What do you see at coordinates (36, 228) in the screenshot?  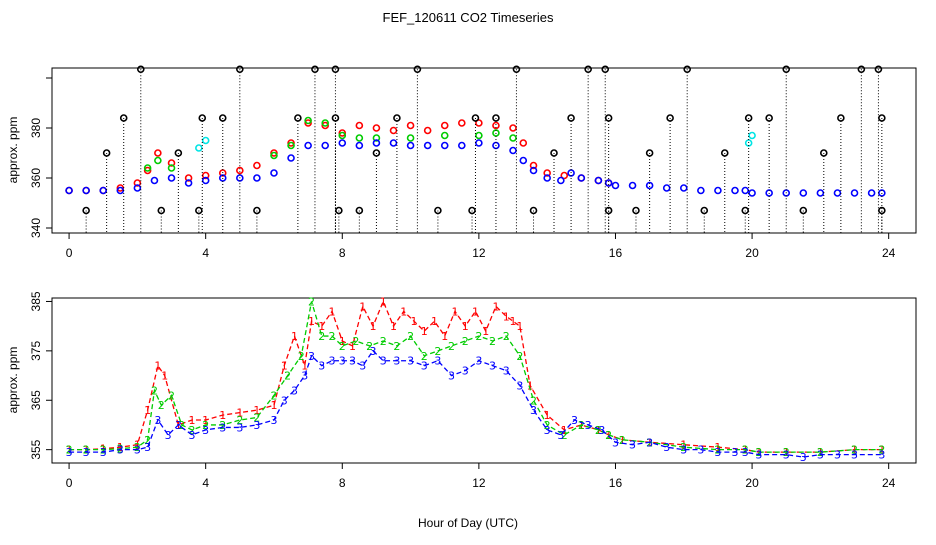 I see `y-tick-label: 340` at bounding box center [36, 228].